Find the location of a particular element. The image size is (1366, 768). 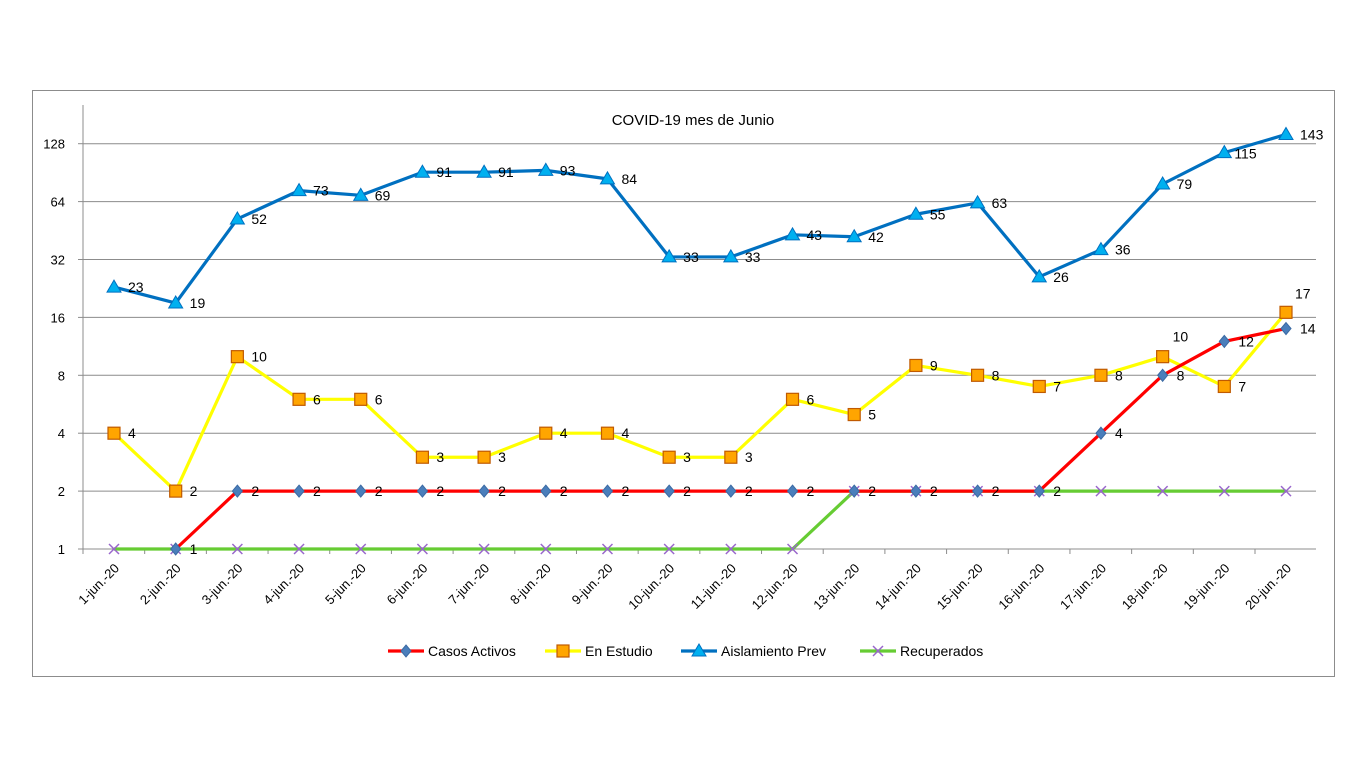

data-label: 7 is located at coordinates (1242, 386).